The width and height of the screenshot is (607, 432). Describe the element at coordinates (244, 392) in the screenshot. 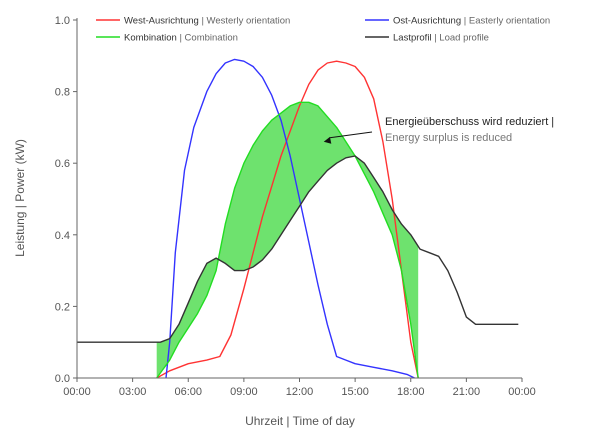

I see `x-tick-label: 09:00` at that location.